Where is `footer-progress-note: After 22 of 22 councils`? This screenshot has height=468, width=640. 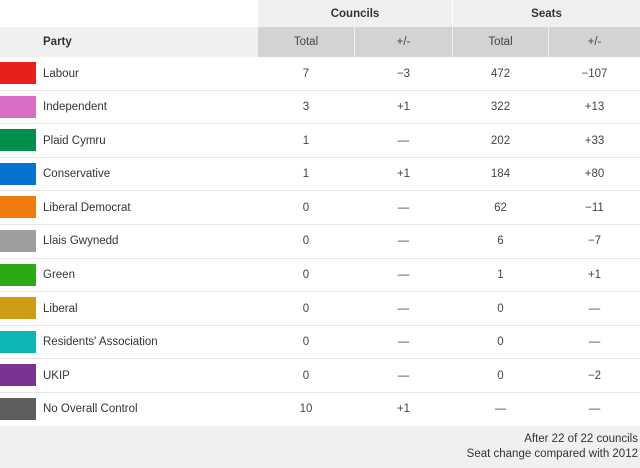 footer-progress-note: After 22 of 22 councils is located at coordinates (581, 439).